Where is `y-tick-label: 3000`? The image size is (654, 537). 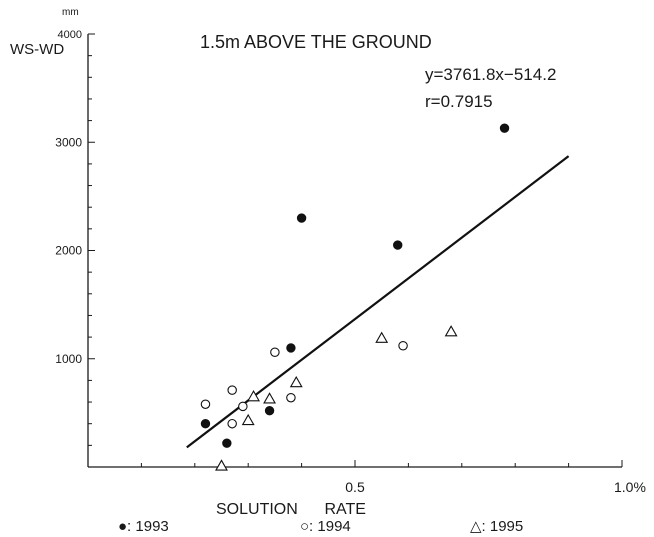
y-tick-label: 3000 is located at coordinates (68, 142).